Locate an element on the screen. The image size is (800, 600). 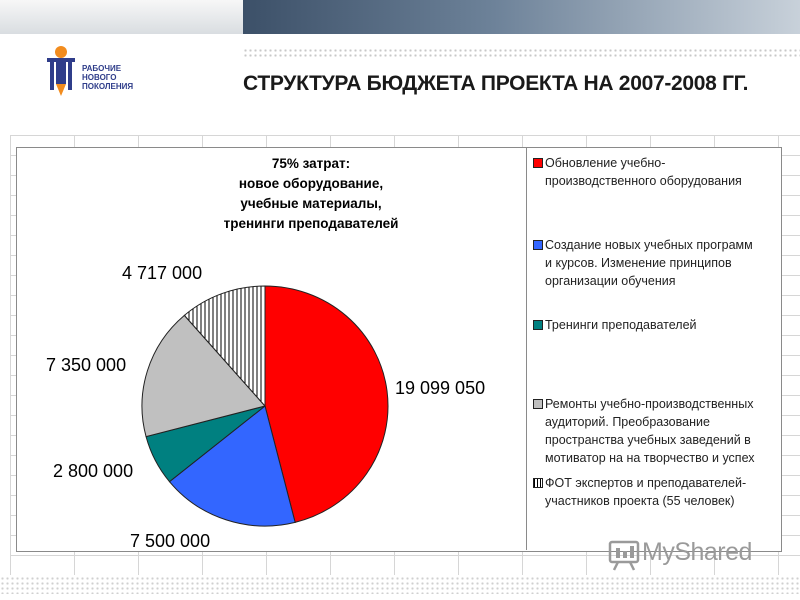
legend-line: организации обучения is located at coordinates (610, 281).